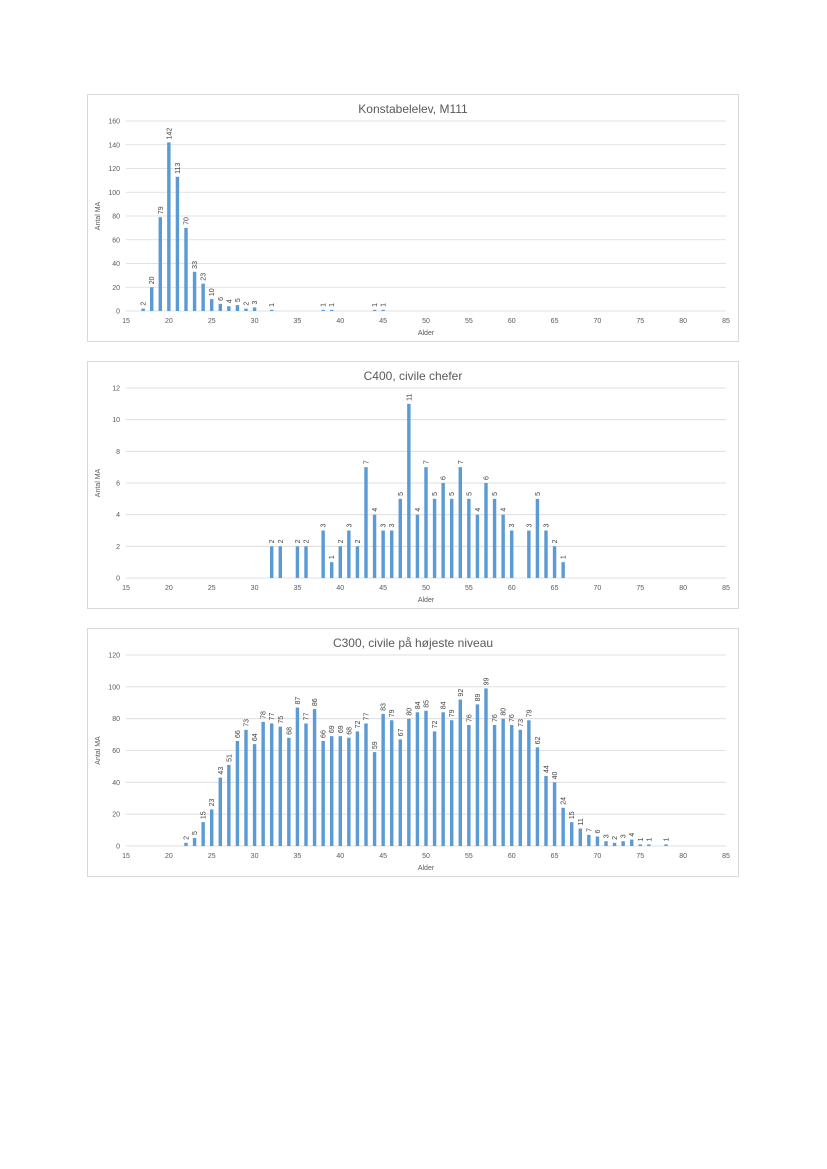  Describe the element at coordinates (212, 802) in the screenshot. I see `bar-data-label: 23` at that location.